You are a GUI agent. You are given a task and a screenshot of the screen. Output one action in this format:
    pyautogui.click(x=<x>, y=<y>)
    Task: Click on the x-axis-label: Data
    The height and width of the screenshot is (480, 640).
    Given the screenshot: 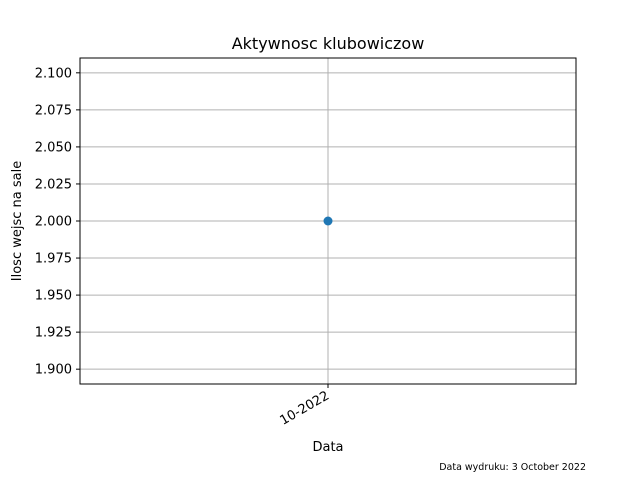 What is the action you would take?
    pyautogui.click(x=327, y=447)
    